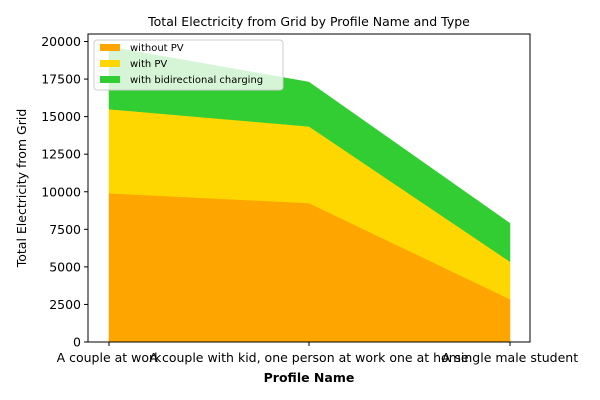 The height and width of the screenshot is (400, 600). What do you see at coordinates (61, 116) in the screenshot?
I see `y-tick-label: 15000` at bounding box center [61, 116].